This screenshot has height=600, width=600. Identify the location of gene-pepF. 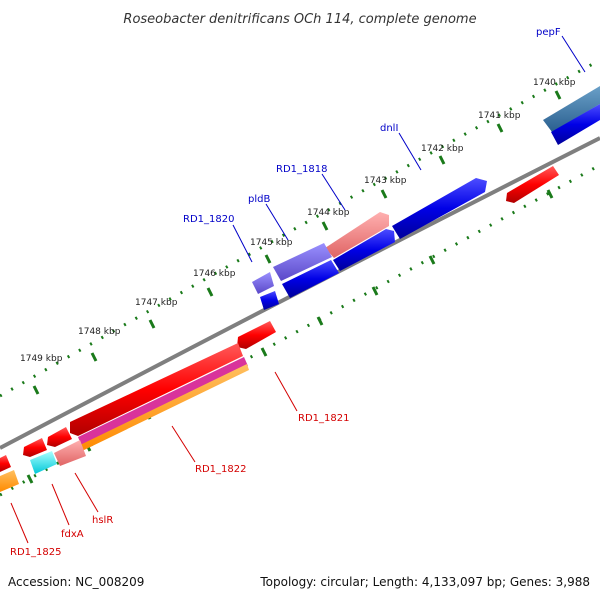
(571, 109).